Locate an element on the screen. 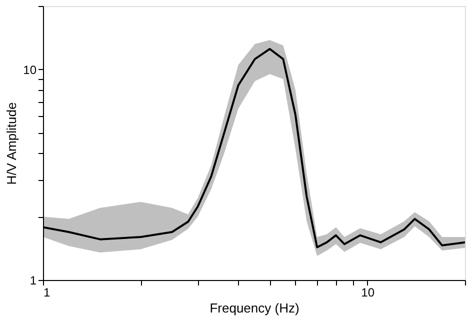 The height and width of the screenshot is (320, 474). y-axis-title: H/V Amplitude is located at coordinates (12, 143).